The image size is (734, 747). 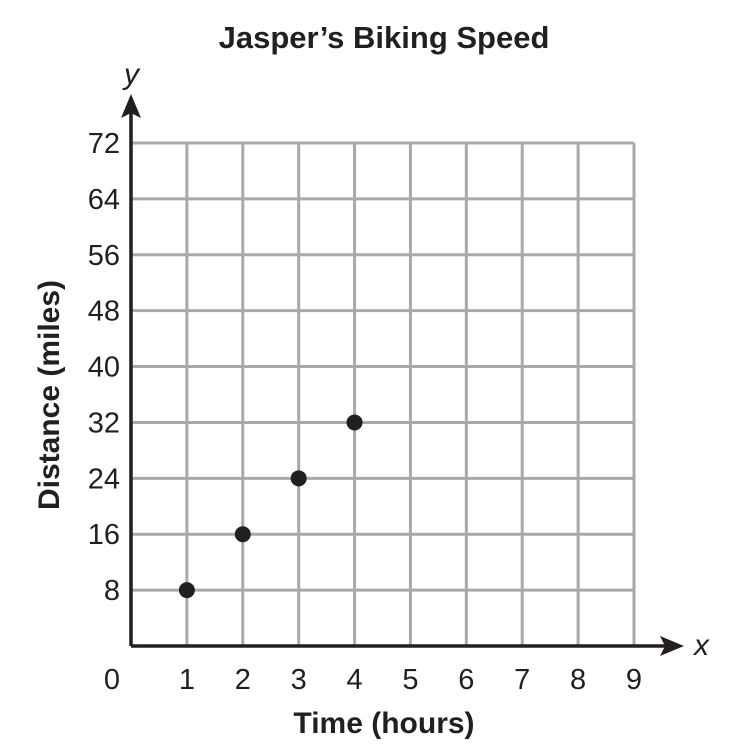 I want to click on y-tick-label: 24, so click(x=104, y=479).